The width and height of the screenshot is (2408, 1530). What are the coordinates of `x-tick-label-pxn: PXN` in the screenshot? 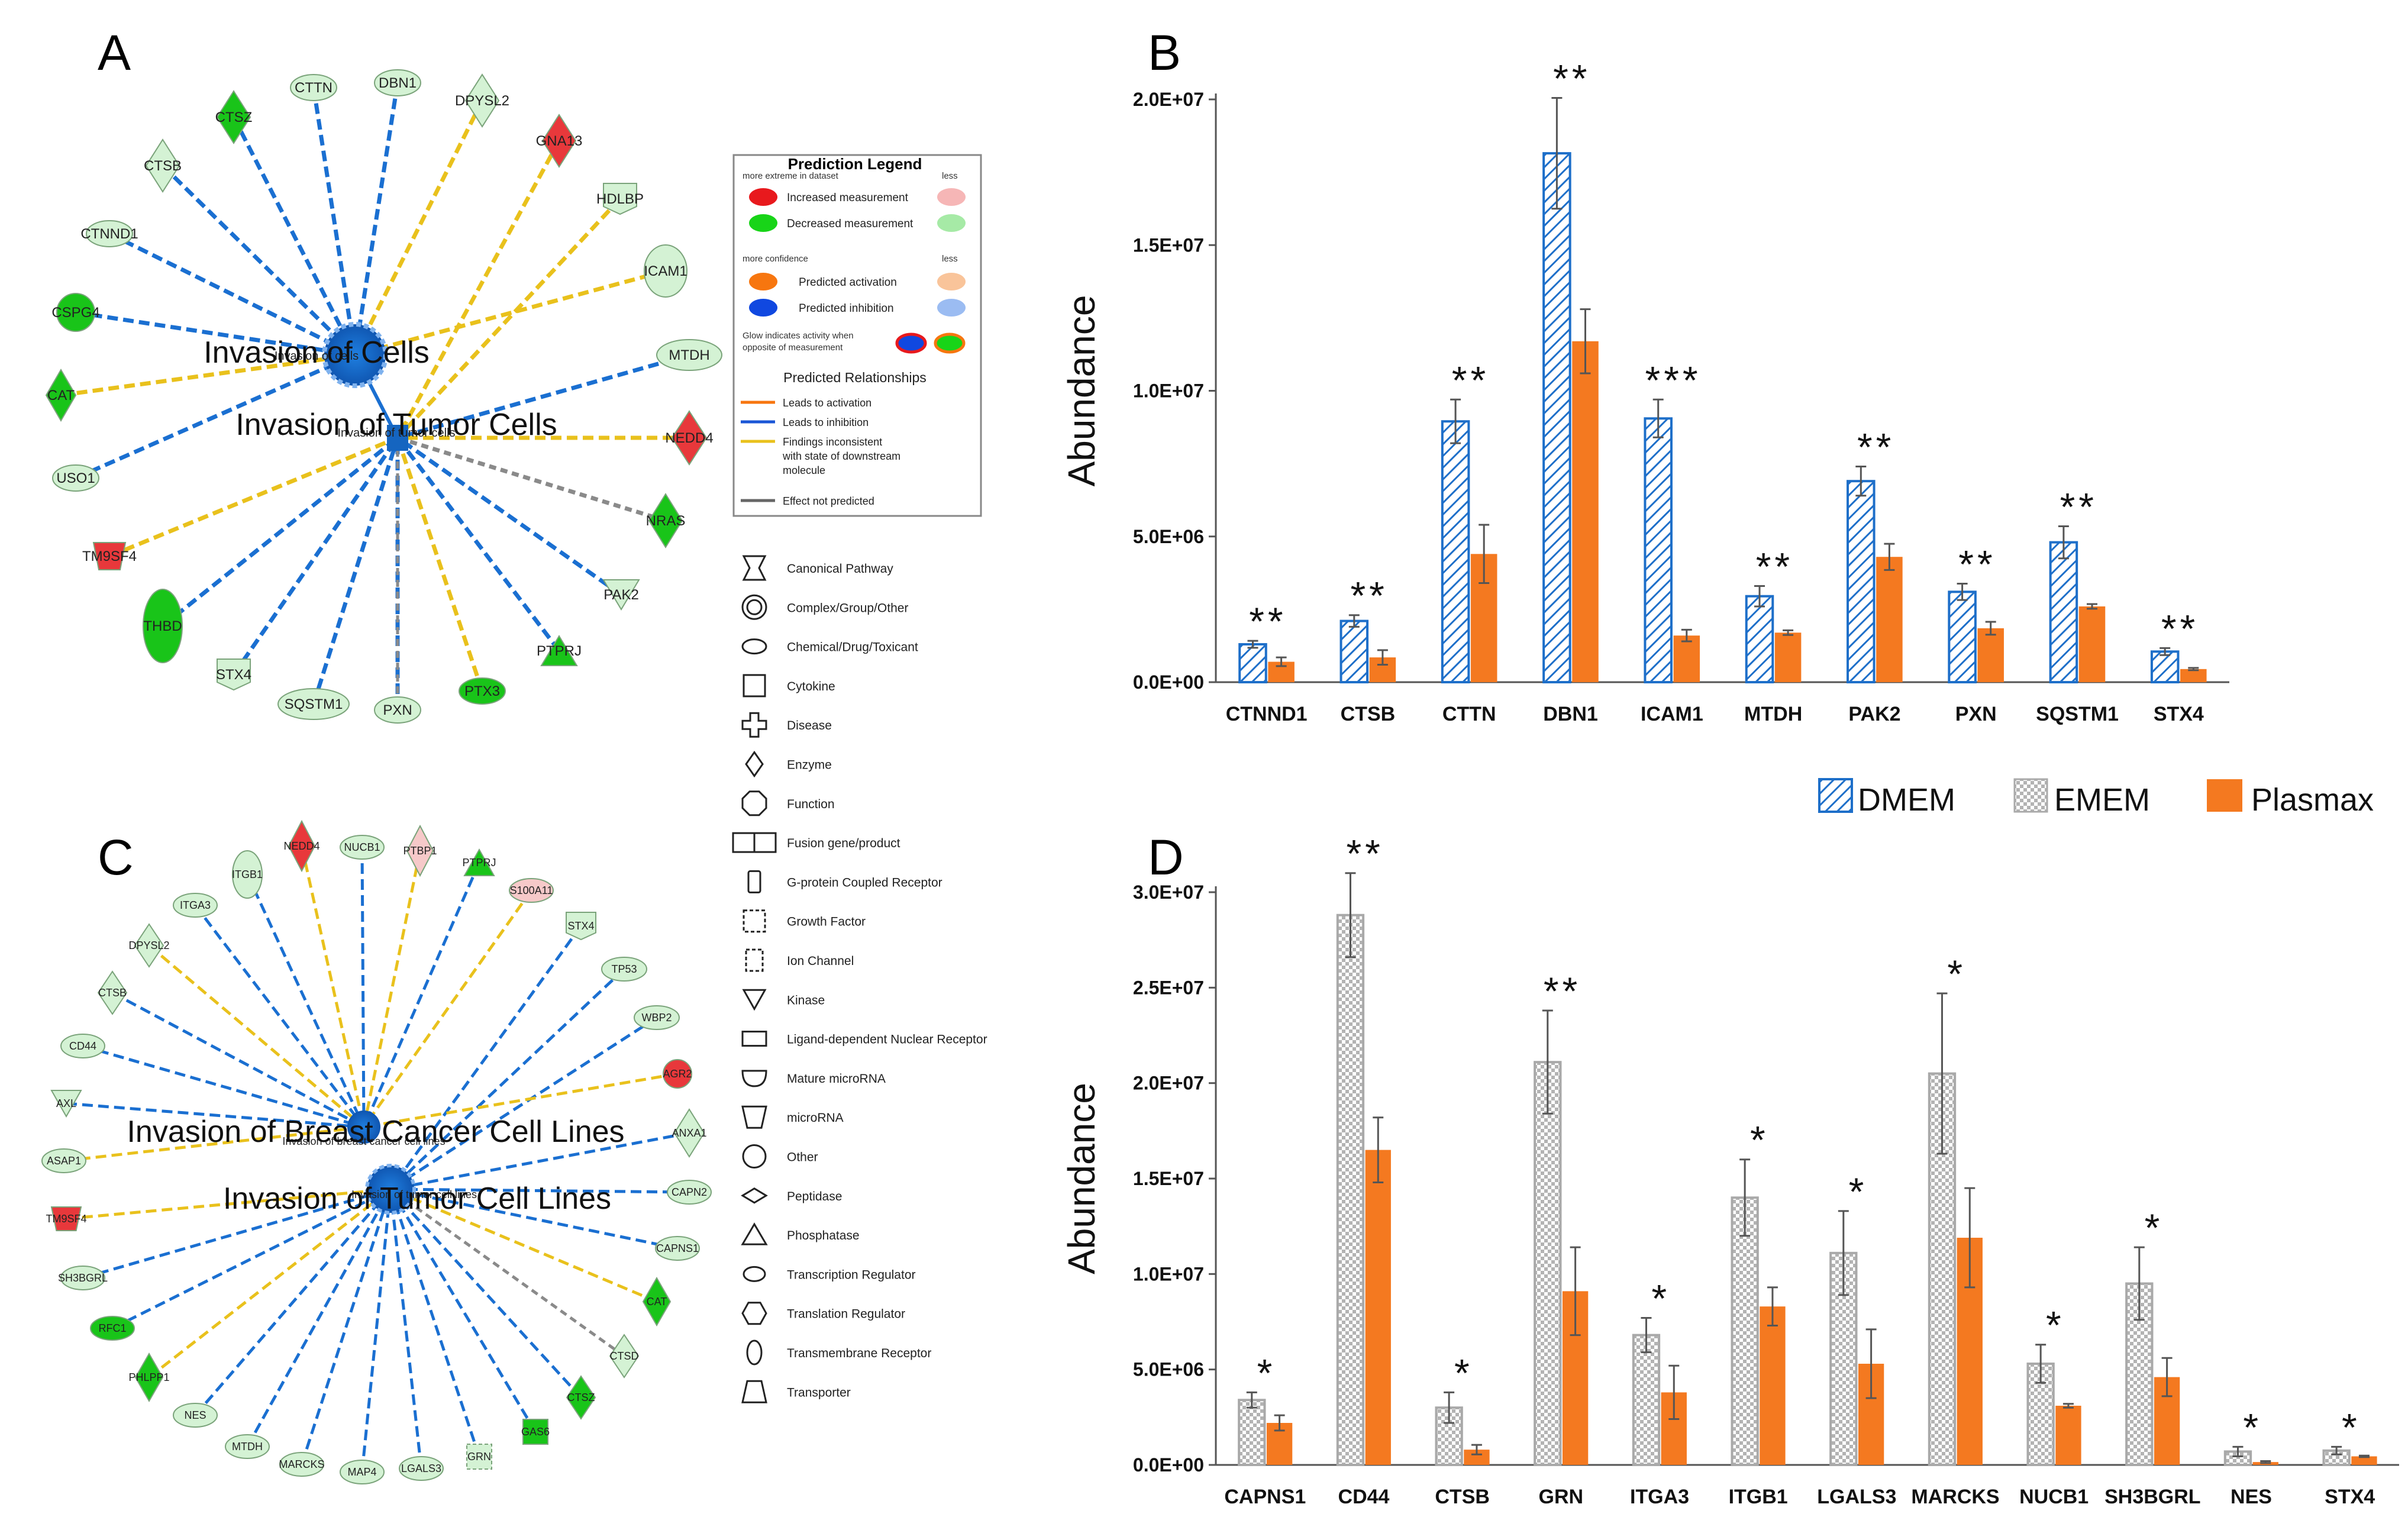 It's located at (1976, 714).